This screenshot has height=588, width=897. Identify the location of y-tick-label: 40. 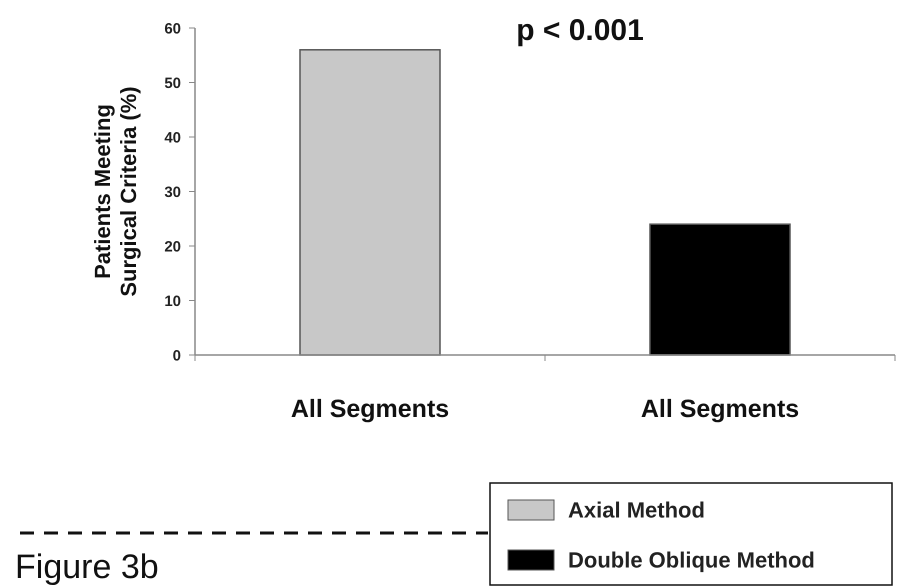
(172, 137).